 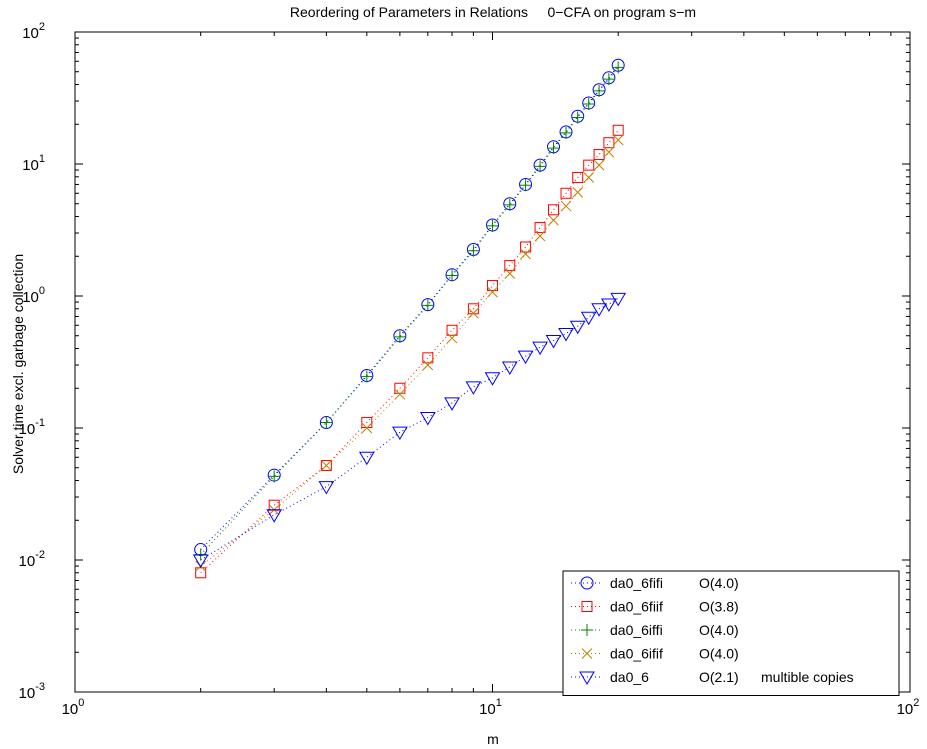 I want to click on legend-series-name: da0_6iffi, so click(x=636, y=630).